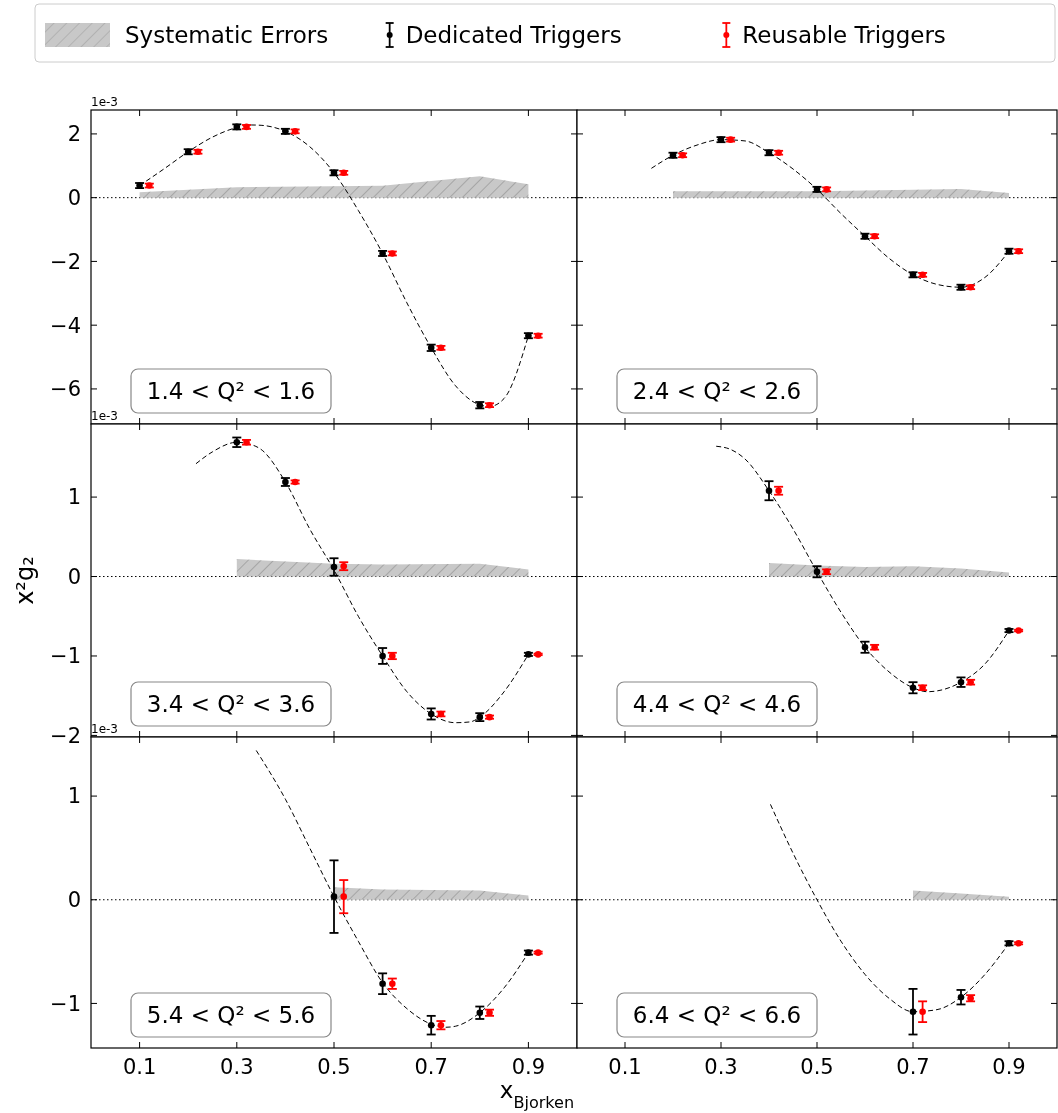  What do you see at coordinates (74, 134) in the screenshot?
I see `y-tick-label: 2` at bounding box center [74, 134].